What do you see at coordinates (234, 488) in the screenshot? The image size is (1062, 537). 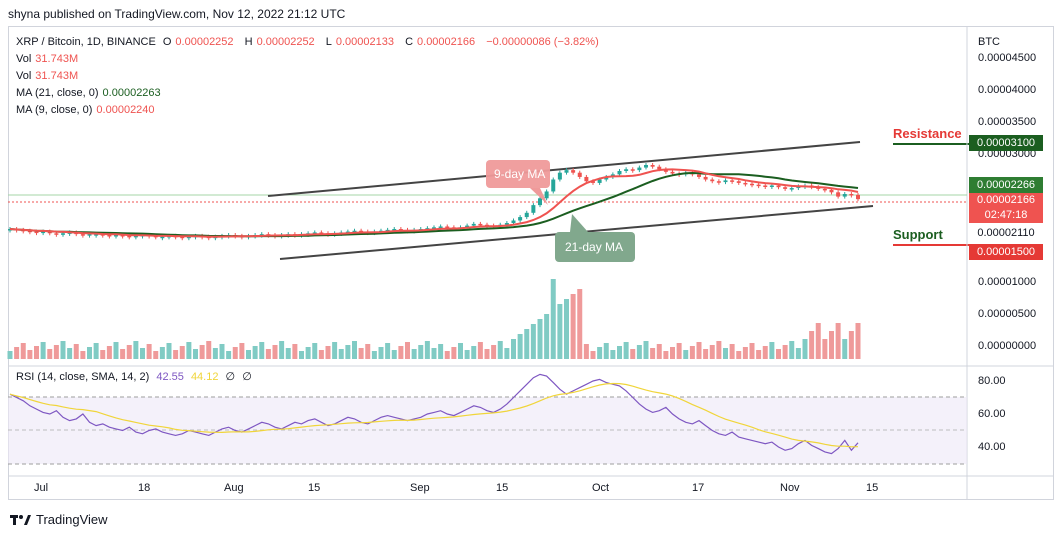 I see `time-axis-label: Aug` at bounding box center [234, 488].